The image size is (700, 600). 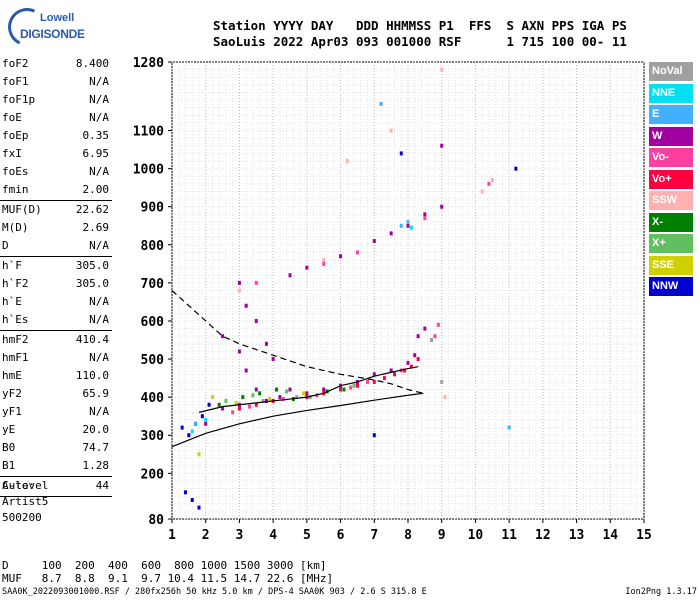 What do you see at coordinates (206, 535) in the screenshot?
I see `x-tick-label: 2` at bounding box center [206, 535].